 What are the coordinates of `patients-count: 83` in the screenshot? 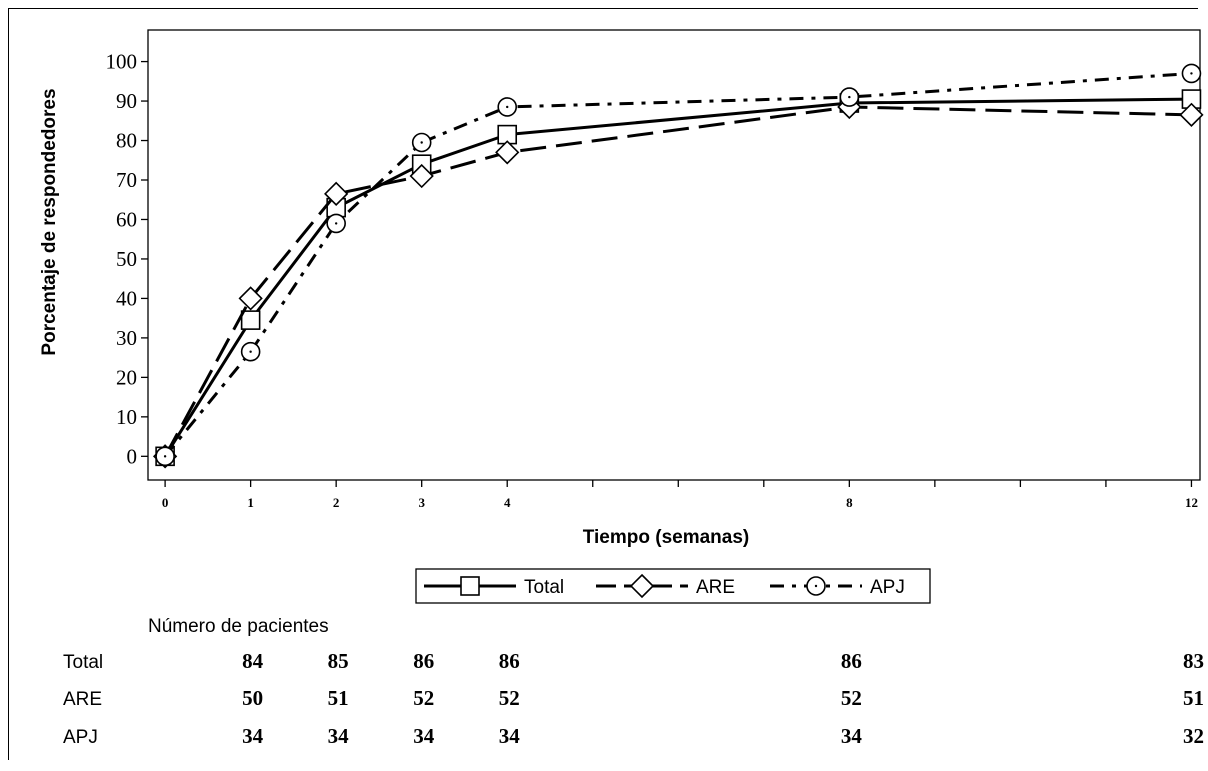 It's located at (1193, 661).